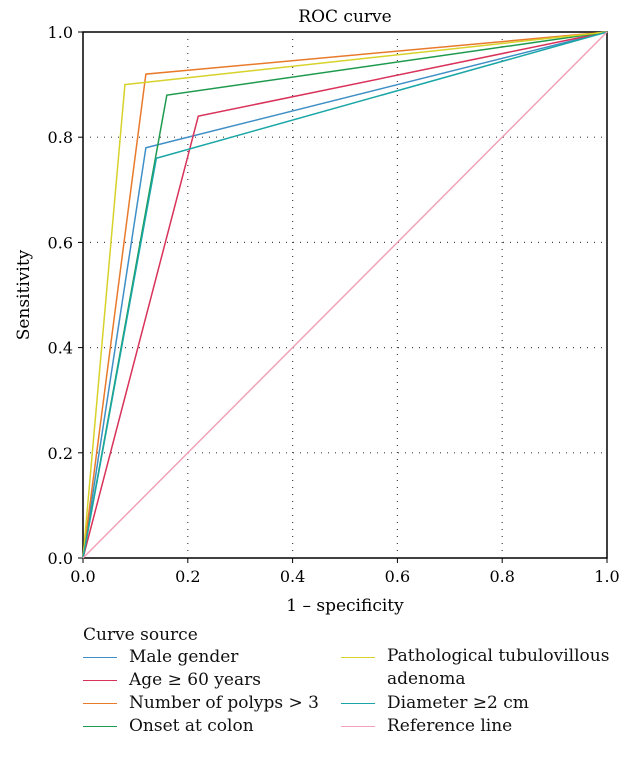 This screenshot has width=635, height=769. Describe the element at coordinates (344, 17) in the screenshot. I see `chart-title: ROC curve` at that location.